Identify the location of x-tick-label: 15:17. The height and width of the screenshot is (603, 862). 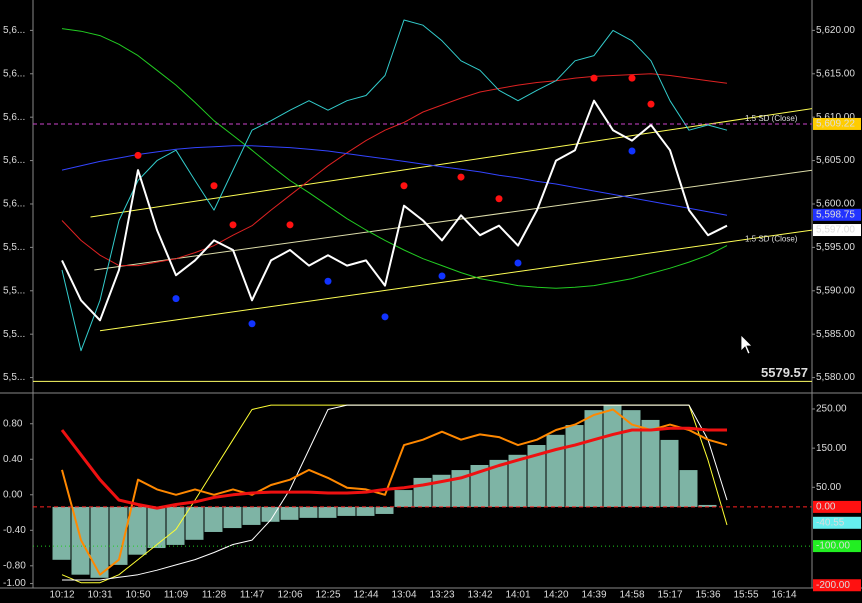
(669, 595).